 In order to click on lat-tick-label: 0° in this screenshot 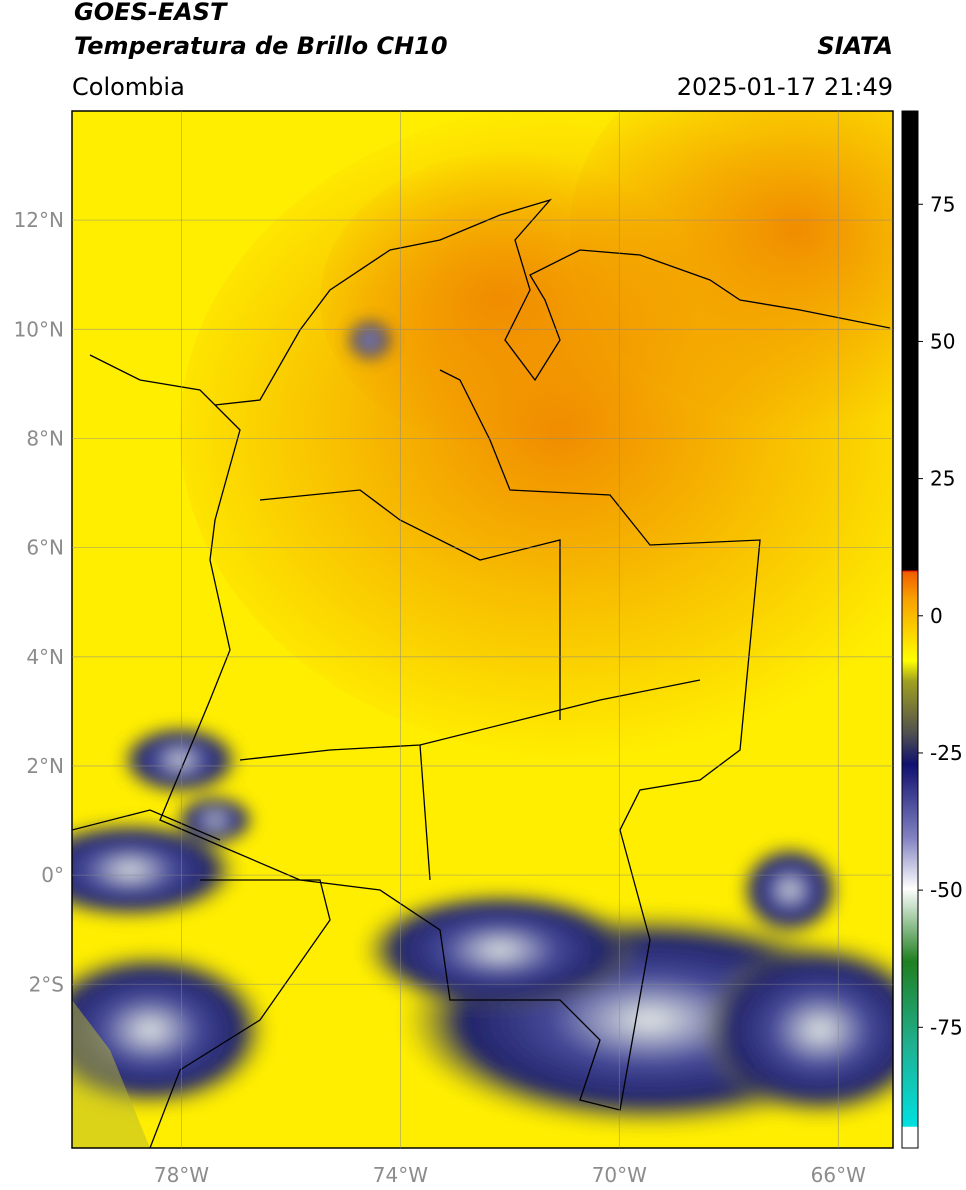, I will do `click(52, 875)`.